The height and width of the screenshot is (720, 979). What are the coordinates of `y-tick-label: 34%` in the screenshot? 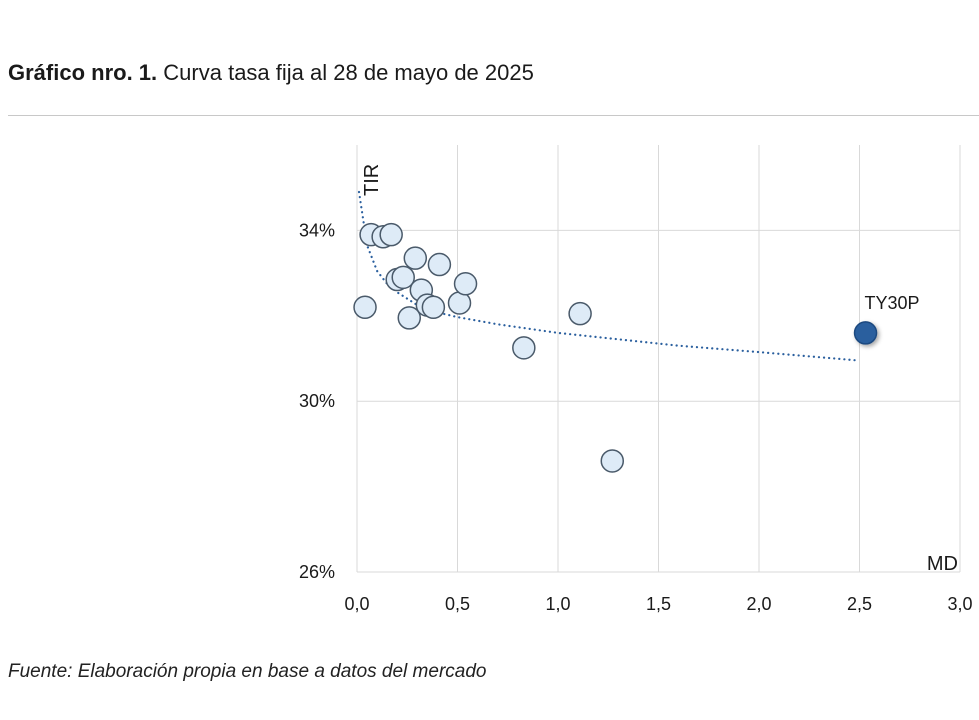 It's located at (317, 230).